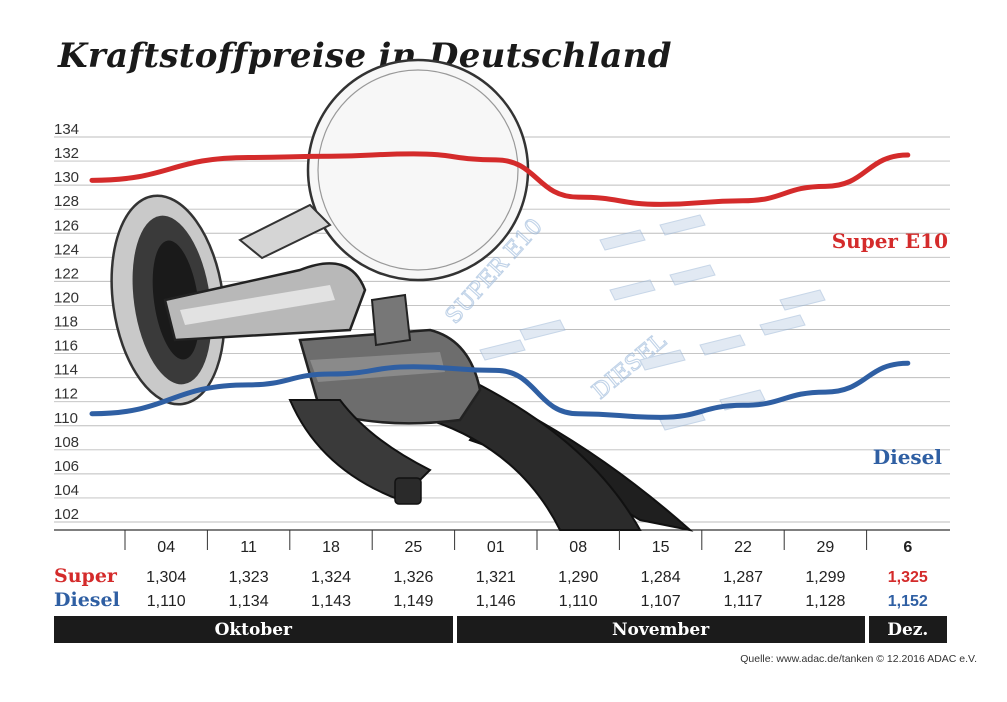  What do you see at coordinates (578, 547) in the screenshot?
I see `x-tick-label: 08` at bounding box center [578, 547].